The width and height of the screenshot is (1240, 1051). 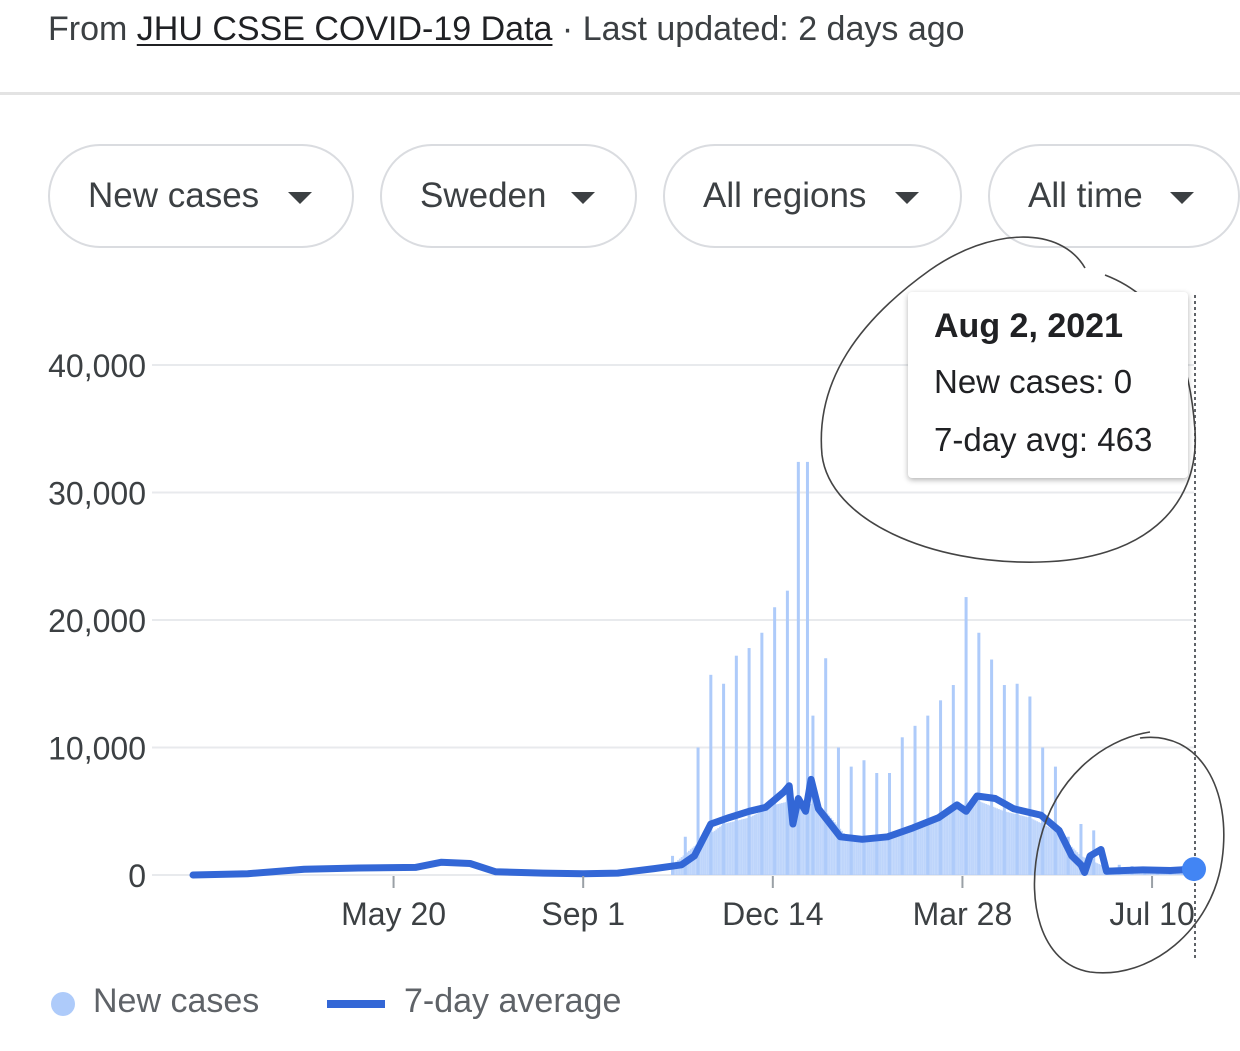 What do you see at coordinates (174, 195) in the screenshot?
I see `metric-filter-label: New cases` at bounding box center [174, 195].